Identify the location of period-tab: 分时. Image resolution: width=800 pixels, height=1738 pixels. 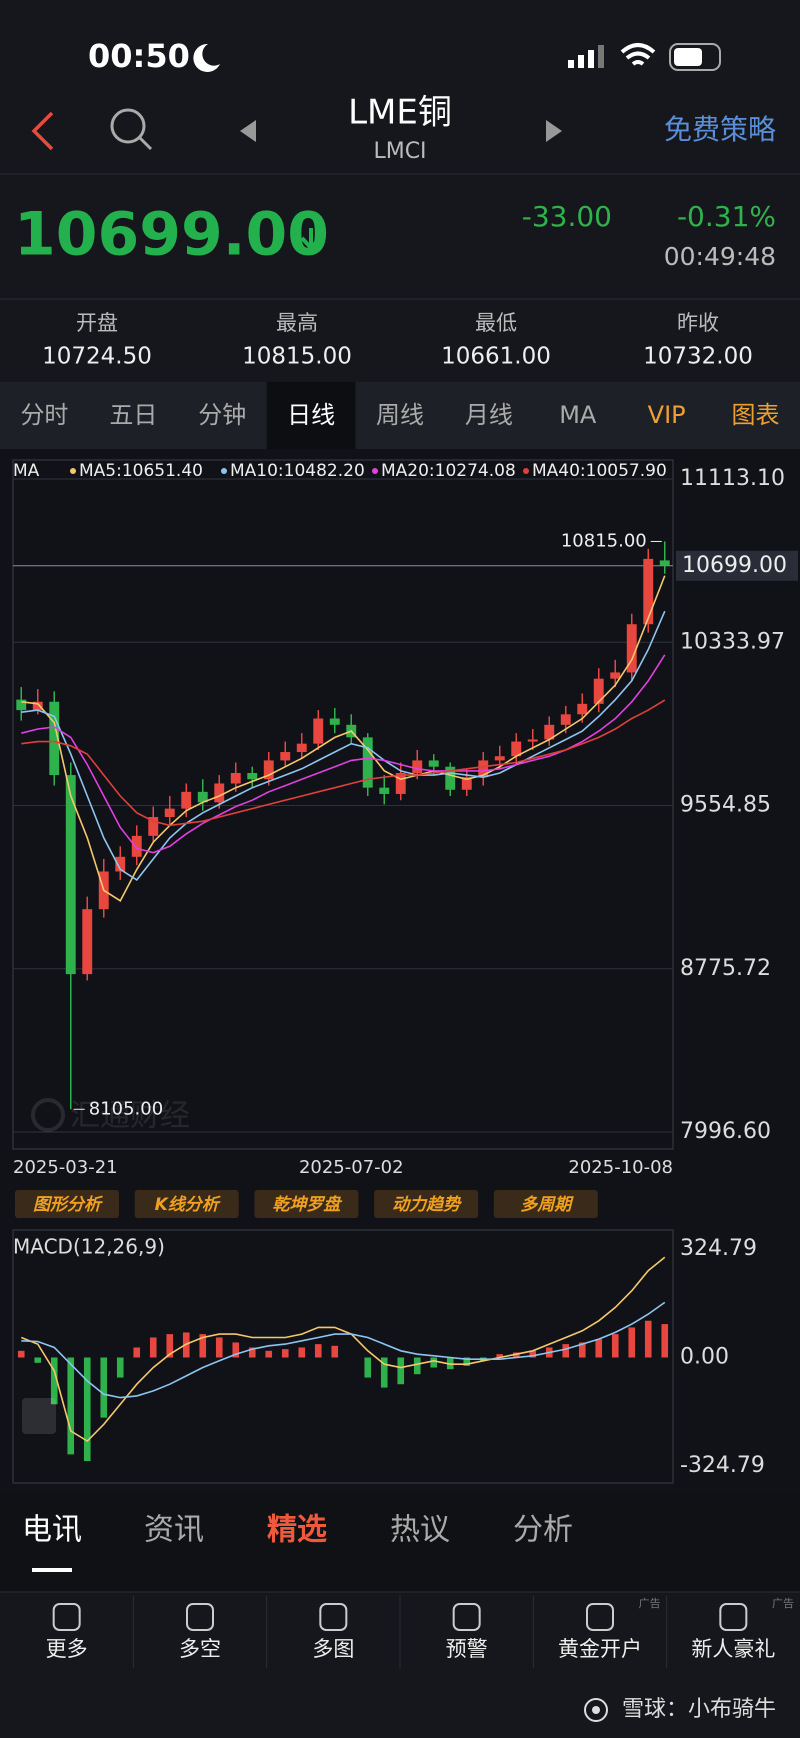
(44, 415).